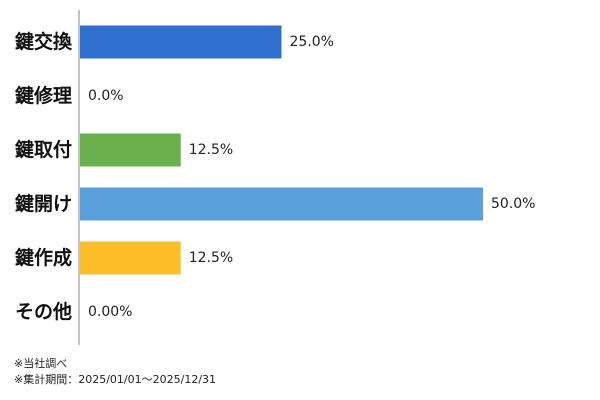 This screenshot has width=600, height=400. I want to click on footnote-source: ※当社調べ, so click(41, 363).